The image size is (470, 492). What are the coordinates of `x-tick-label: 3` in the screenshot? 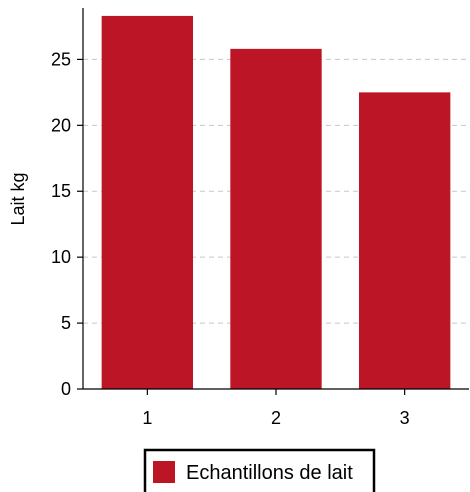 It's located at (405, 418).